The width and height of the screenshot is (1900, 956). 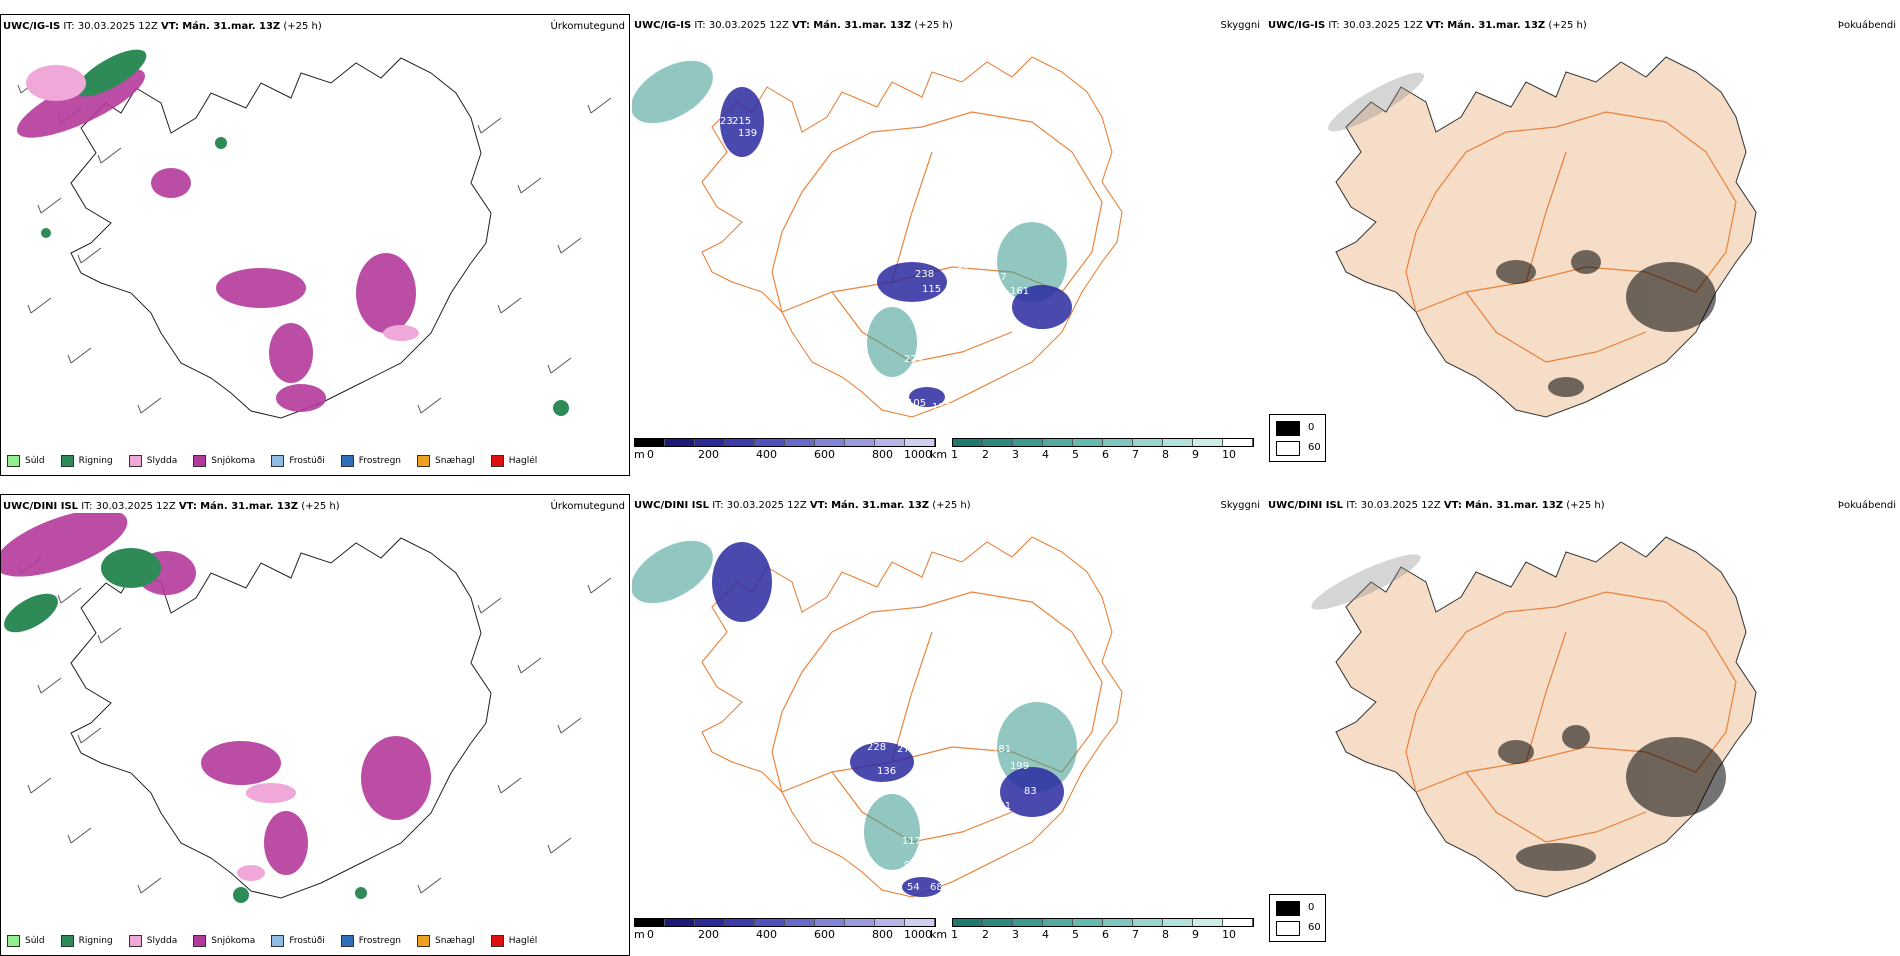 I want to click on legend-item: Snæhagl, so click(x=446, y=461).